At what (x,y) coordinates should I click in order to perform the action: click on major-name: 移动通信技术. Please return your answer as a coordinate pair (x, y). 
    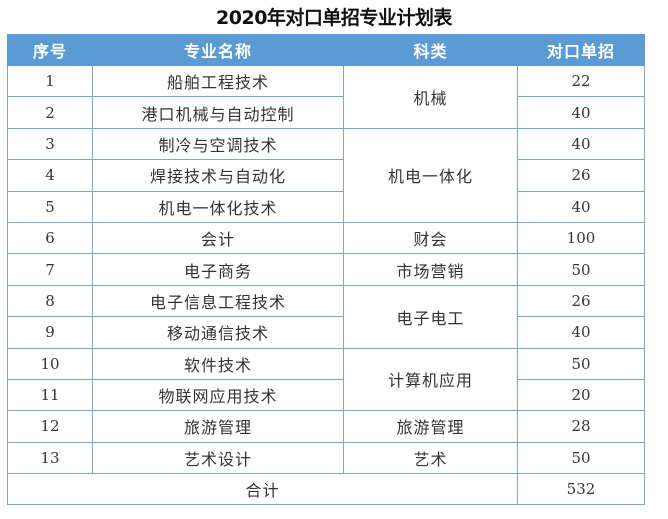
    Looking at the image, I should click on (218, 332).